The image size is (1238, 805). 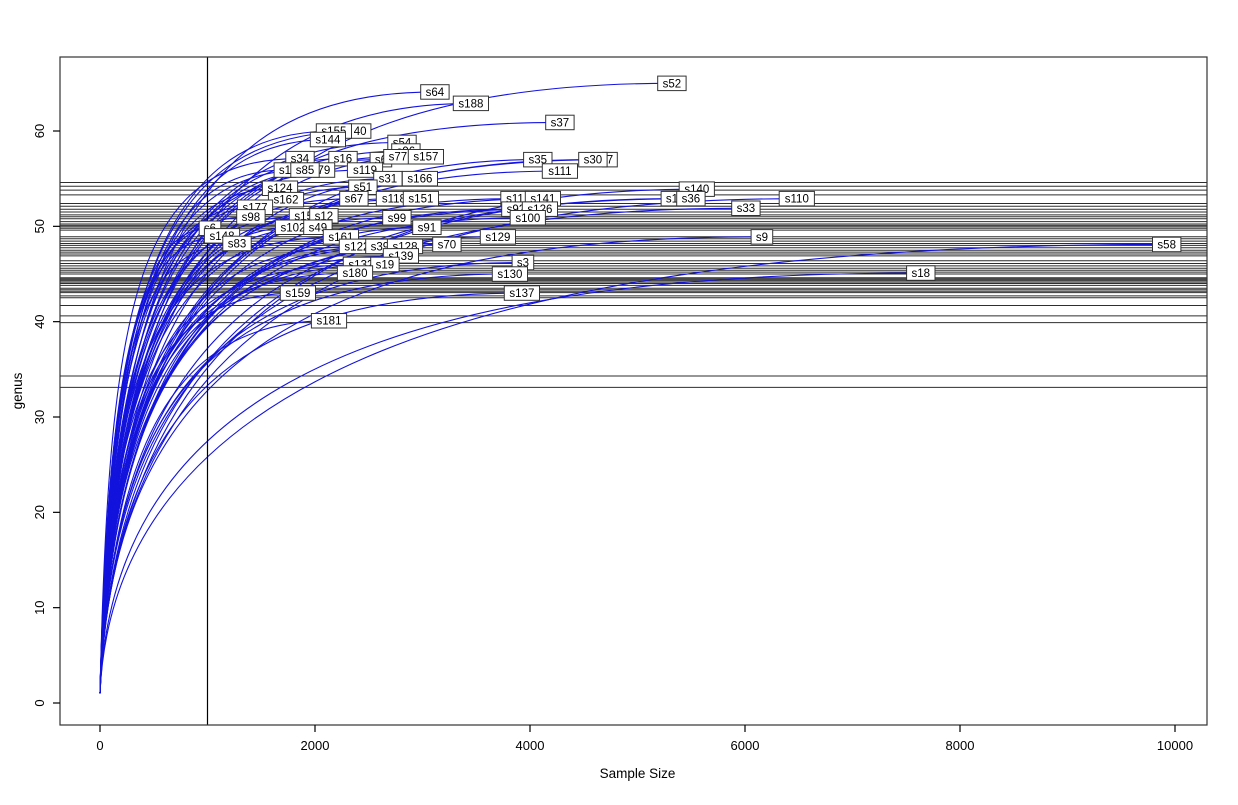 I want to click on sample-label-text: s180, so click(x=355, y=274).